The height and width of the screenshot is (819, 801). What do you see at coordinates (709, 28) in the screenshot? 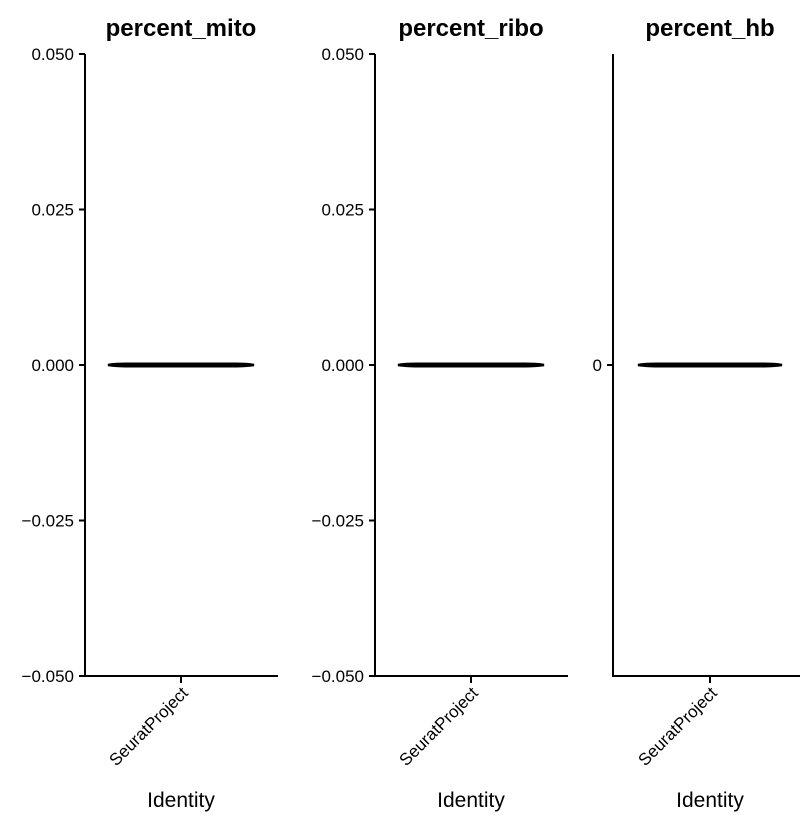
I see `panel-title: percent_hb` at bounding box center [709, 28].